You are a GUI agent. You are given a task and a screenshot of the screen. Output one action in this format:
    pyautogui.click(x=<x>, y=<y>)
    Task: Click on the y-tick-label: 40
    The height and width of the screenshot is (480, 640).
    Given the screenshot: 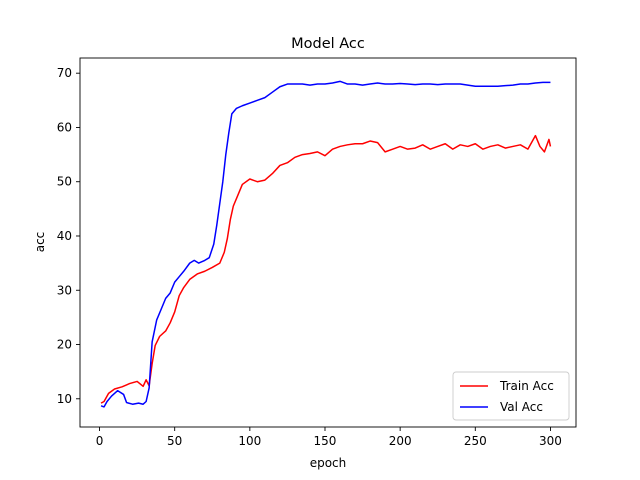 What is the action you would take?
    pyautogui.click(x=64, y=236)
    